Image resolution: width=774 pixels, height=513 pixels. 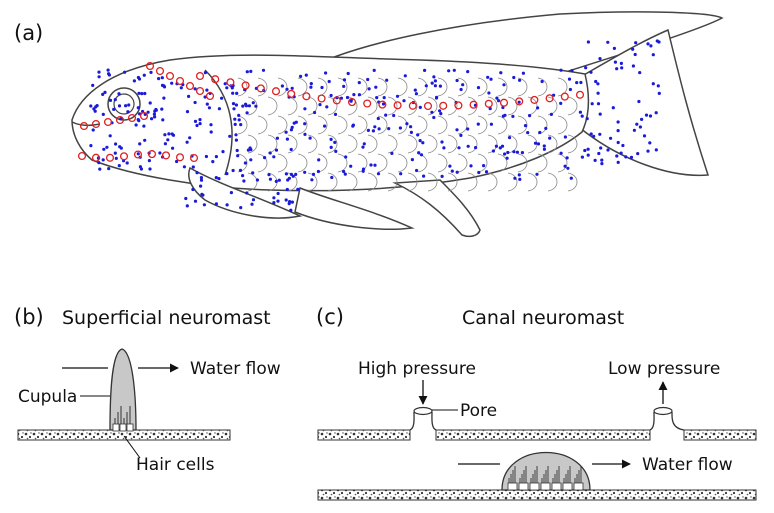 What do you see at coordinates (235, 369) in the screenshot?
I see `water-flow-label-b: Water flow` at bounding box center [235, 369].